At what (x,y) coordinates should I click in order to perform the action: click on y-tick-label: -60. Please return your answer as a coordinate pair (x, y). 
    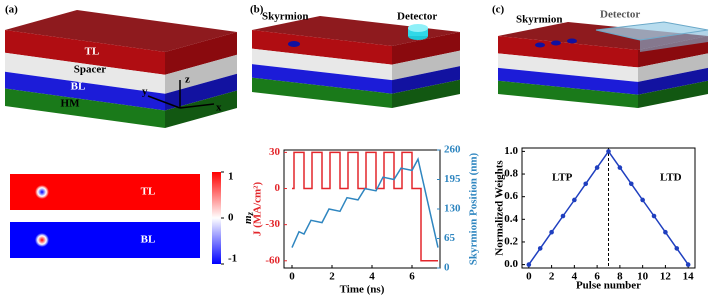
    Looking at the image, I should click on (272, 260).